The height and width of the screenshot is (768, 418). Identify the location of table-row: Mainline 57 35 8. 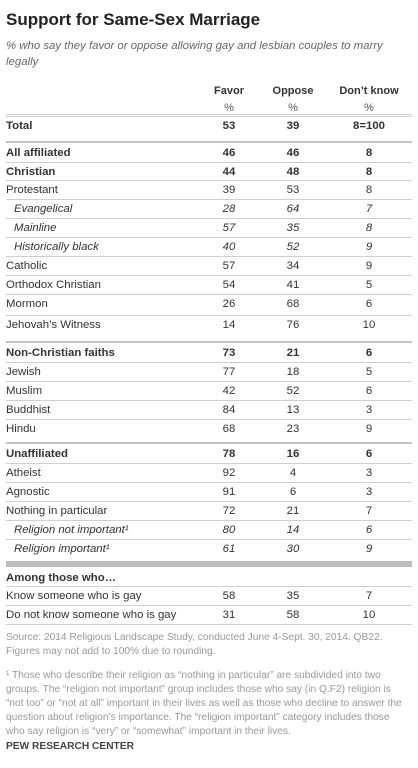
(209, 228).